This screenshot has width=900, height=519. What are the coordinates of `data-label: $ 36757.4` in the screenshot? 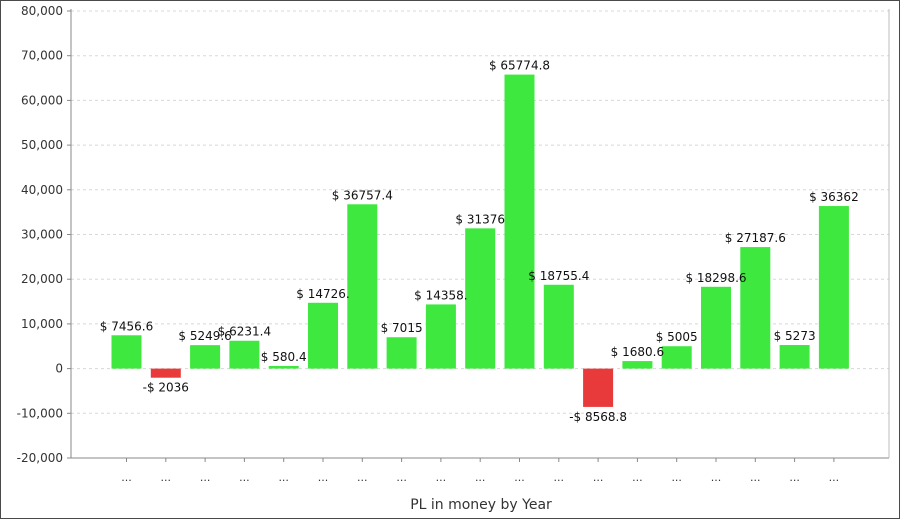 It's located at (362, 195).